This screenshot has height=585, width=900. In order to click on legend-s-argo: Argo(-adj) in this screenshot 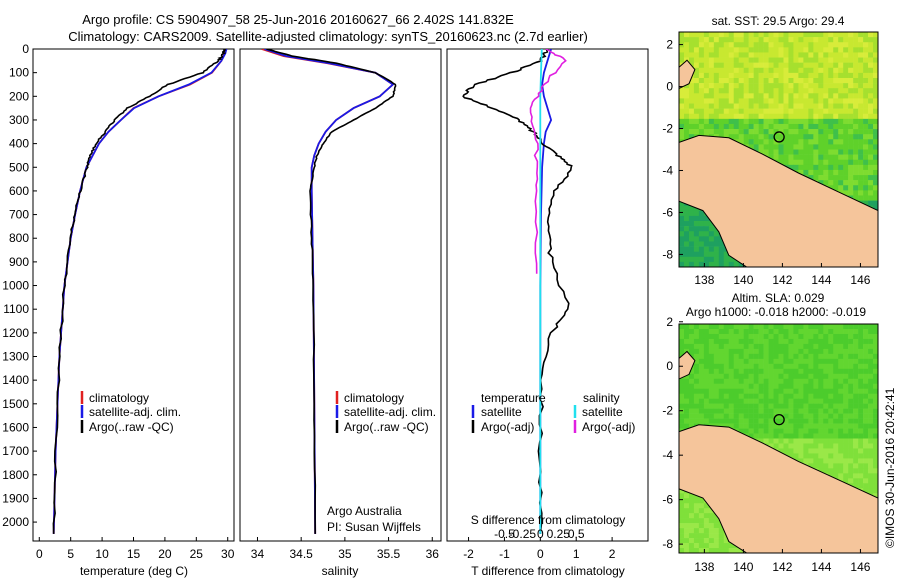, I will do `click(608, 427)`.